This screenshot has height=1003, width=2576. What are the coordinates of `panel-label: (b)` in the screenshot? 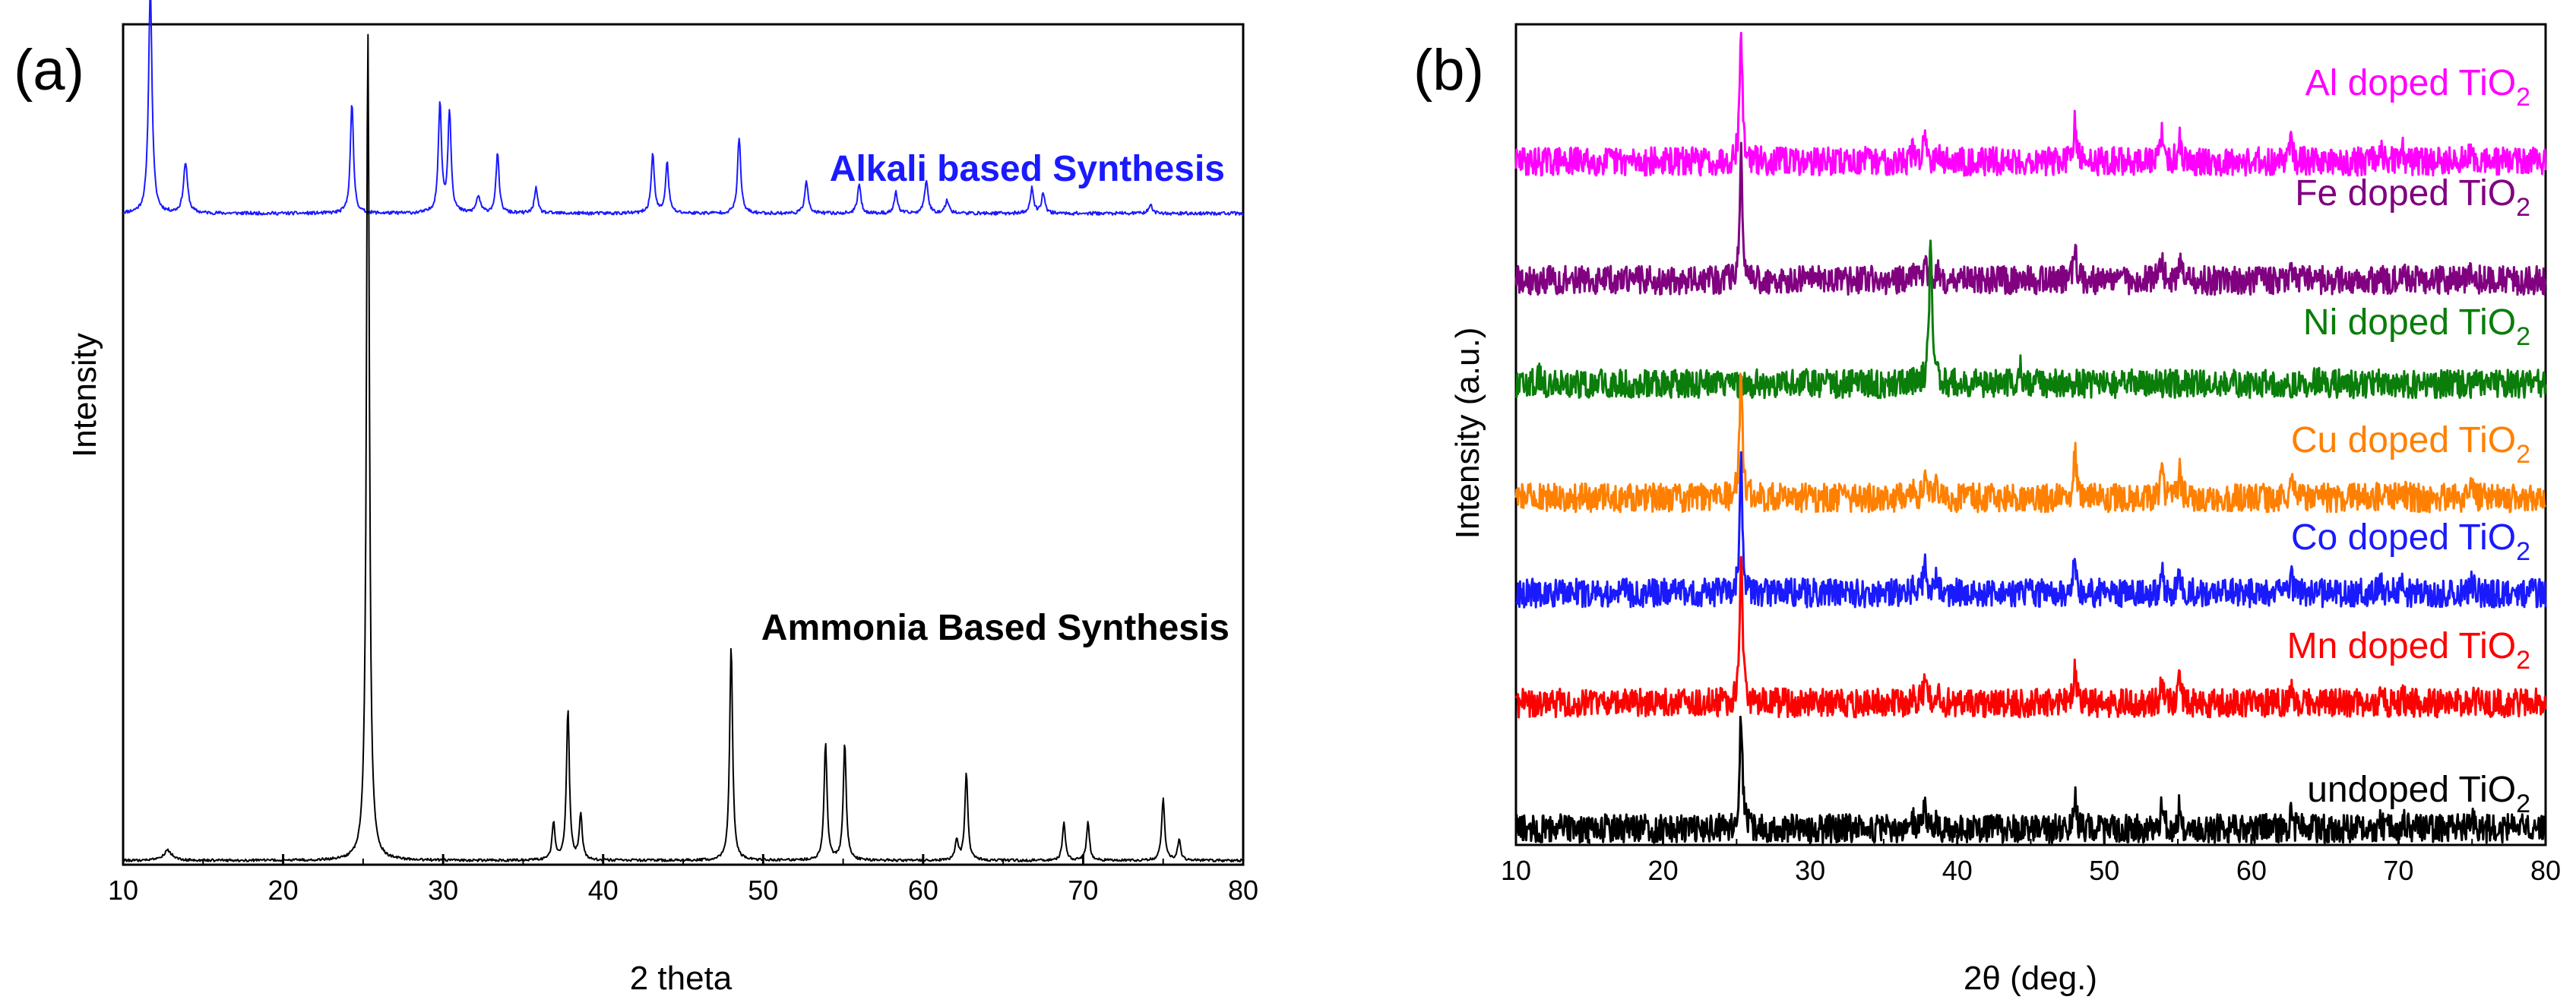 It's located at (1448, 71).